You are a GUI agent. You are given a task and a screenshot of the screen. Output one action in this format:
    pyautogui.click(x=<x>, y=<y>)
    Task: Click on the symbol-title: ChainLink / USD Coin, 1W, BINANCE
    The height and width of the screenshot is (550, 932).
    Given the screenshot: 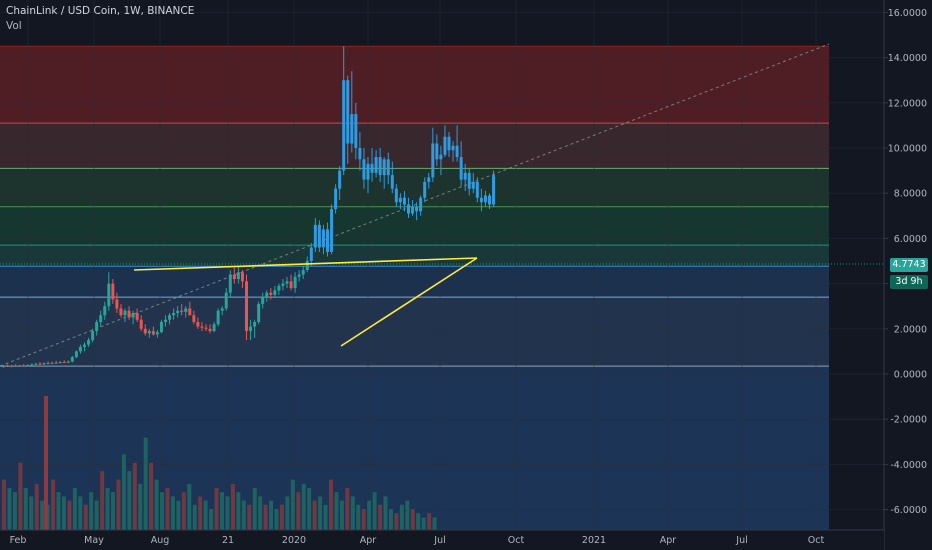 What is the action you would take?
    pyautogui.click(x=100, y=11)
    